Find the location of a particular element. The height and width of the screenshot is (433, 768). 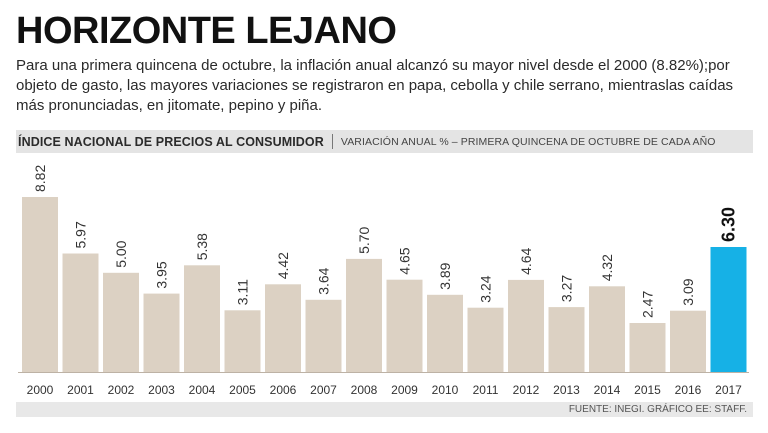

value-label-2006: 4.42 is located at coordinates (283, 265).